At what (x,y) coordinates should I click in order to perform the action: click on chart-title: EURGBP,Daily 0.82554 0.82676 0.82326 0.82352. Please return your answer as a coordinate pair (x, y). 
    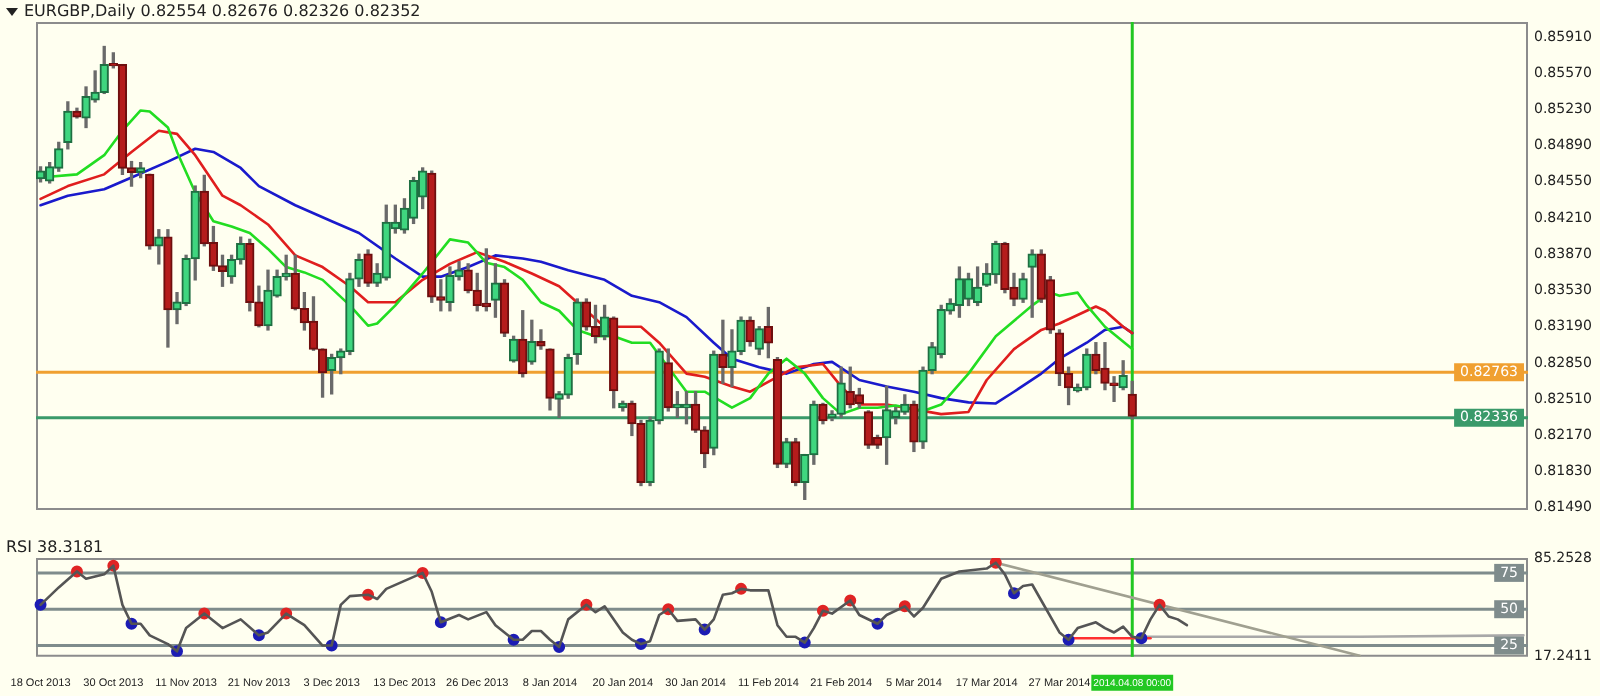
    Looking at the image, I should click on (222, 11).